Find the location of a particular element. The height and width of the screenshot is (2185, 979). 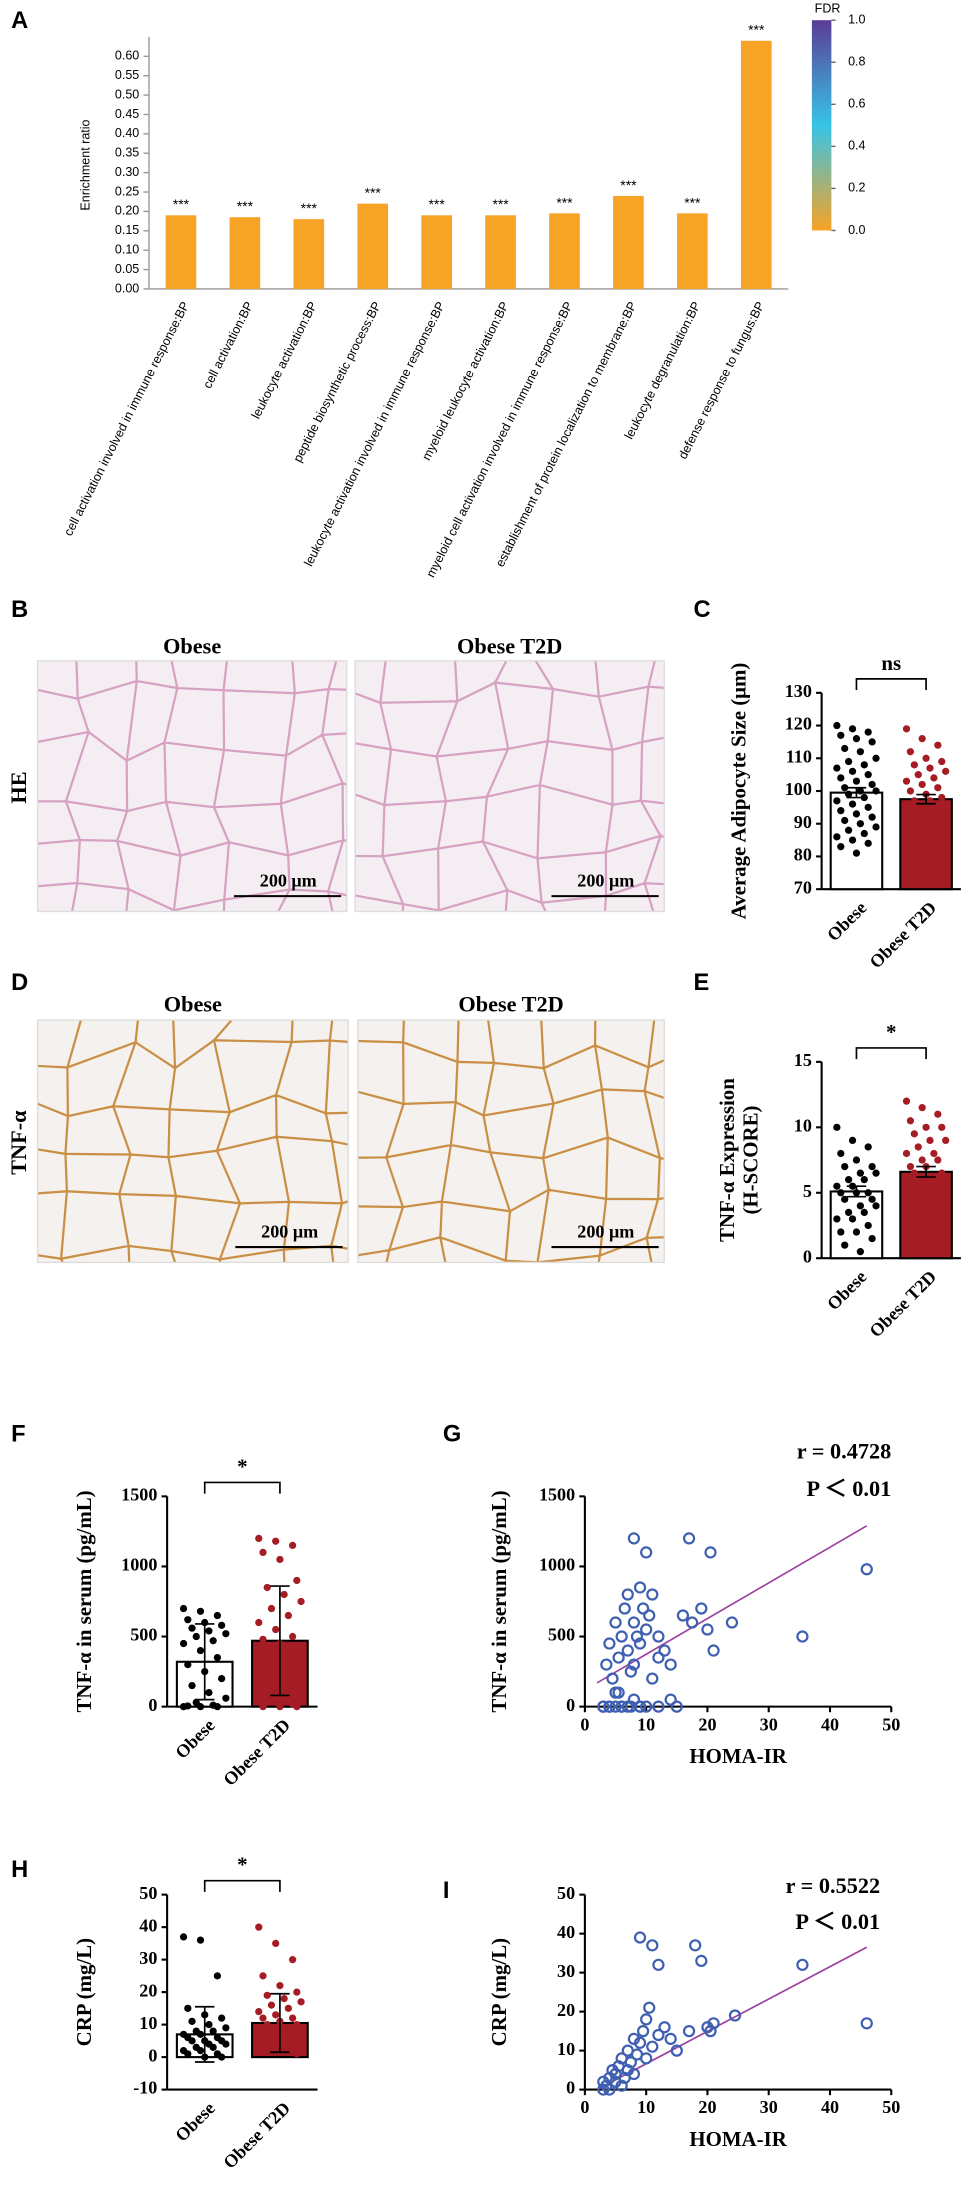

significance-label: ns is located at coordinates (891, 663).